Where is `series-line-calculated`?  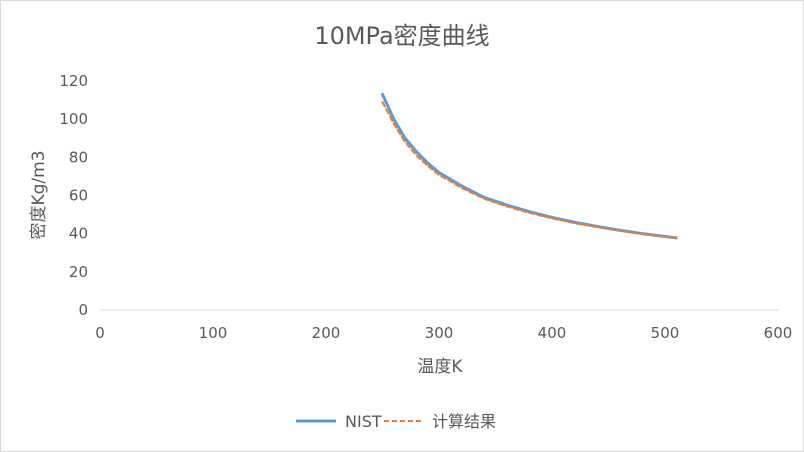
series-line-calculated is located at coordinates (529, 170).